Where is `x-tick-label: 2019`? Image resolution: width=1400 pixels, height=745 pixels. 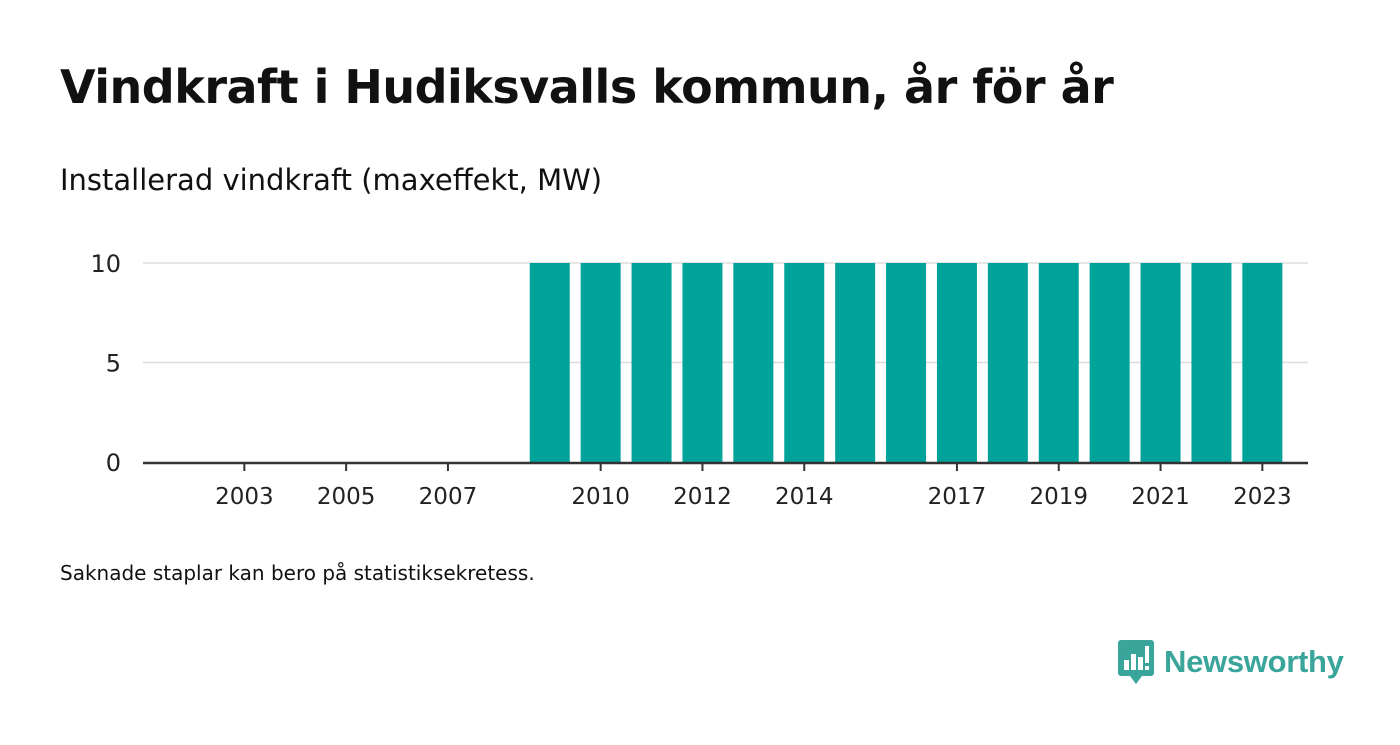
x-tick-label: 2019 is located at coordinates (1058, 497).